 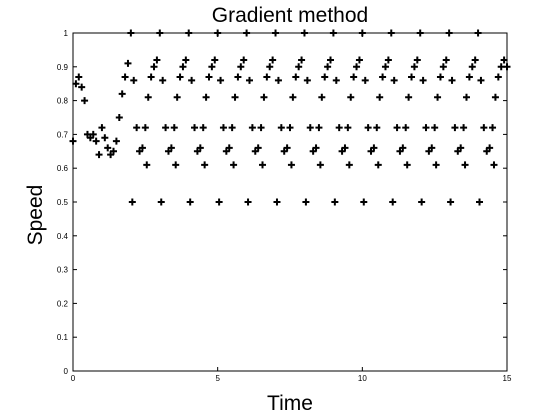 What do you see at coordinates (63, 202) in the screenshot?
I see `y-tick-label: 0.5` at bounding box center [63, 202].